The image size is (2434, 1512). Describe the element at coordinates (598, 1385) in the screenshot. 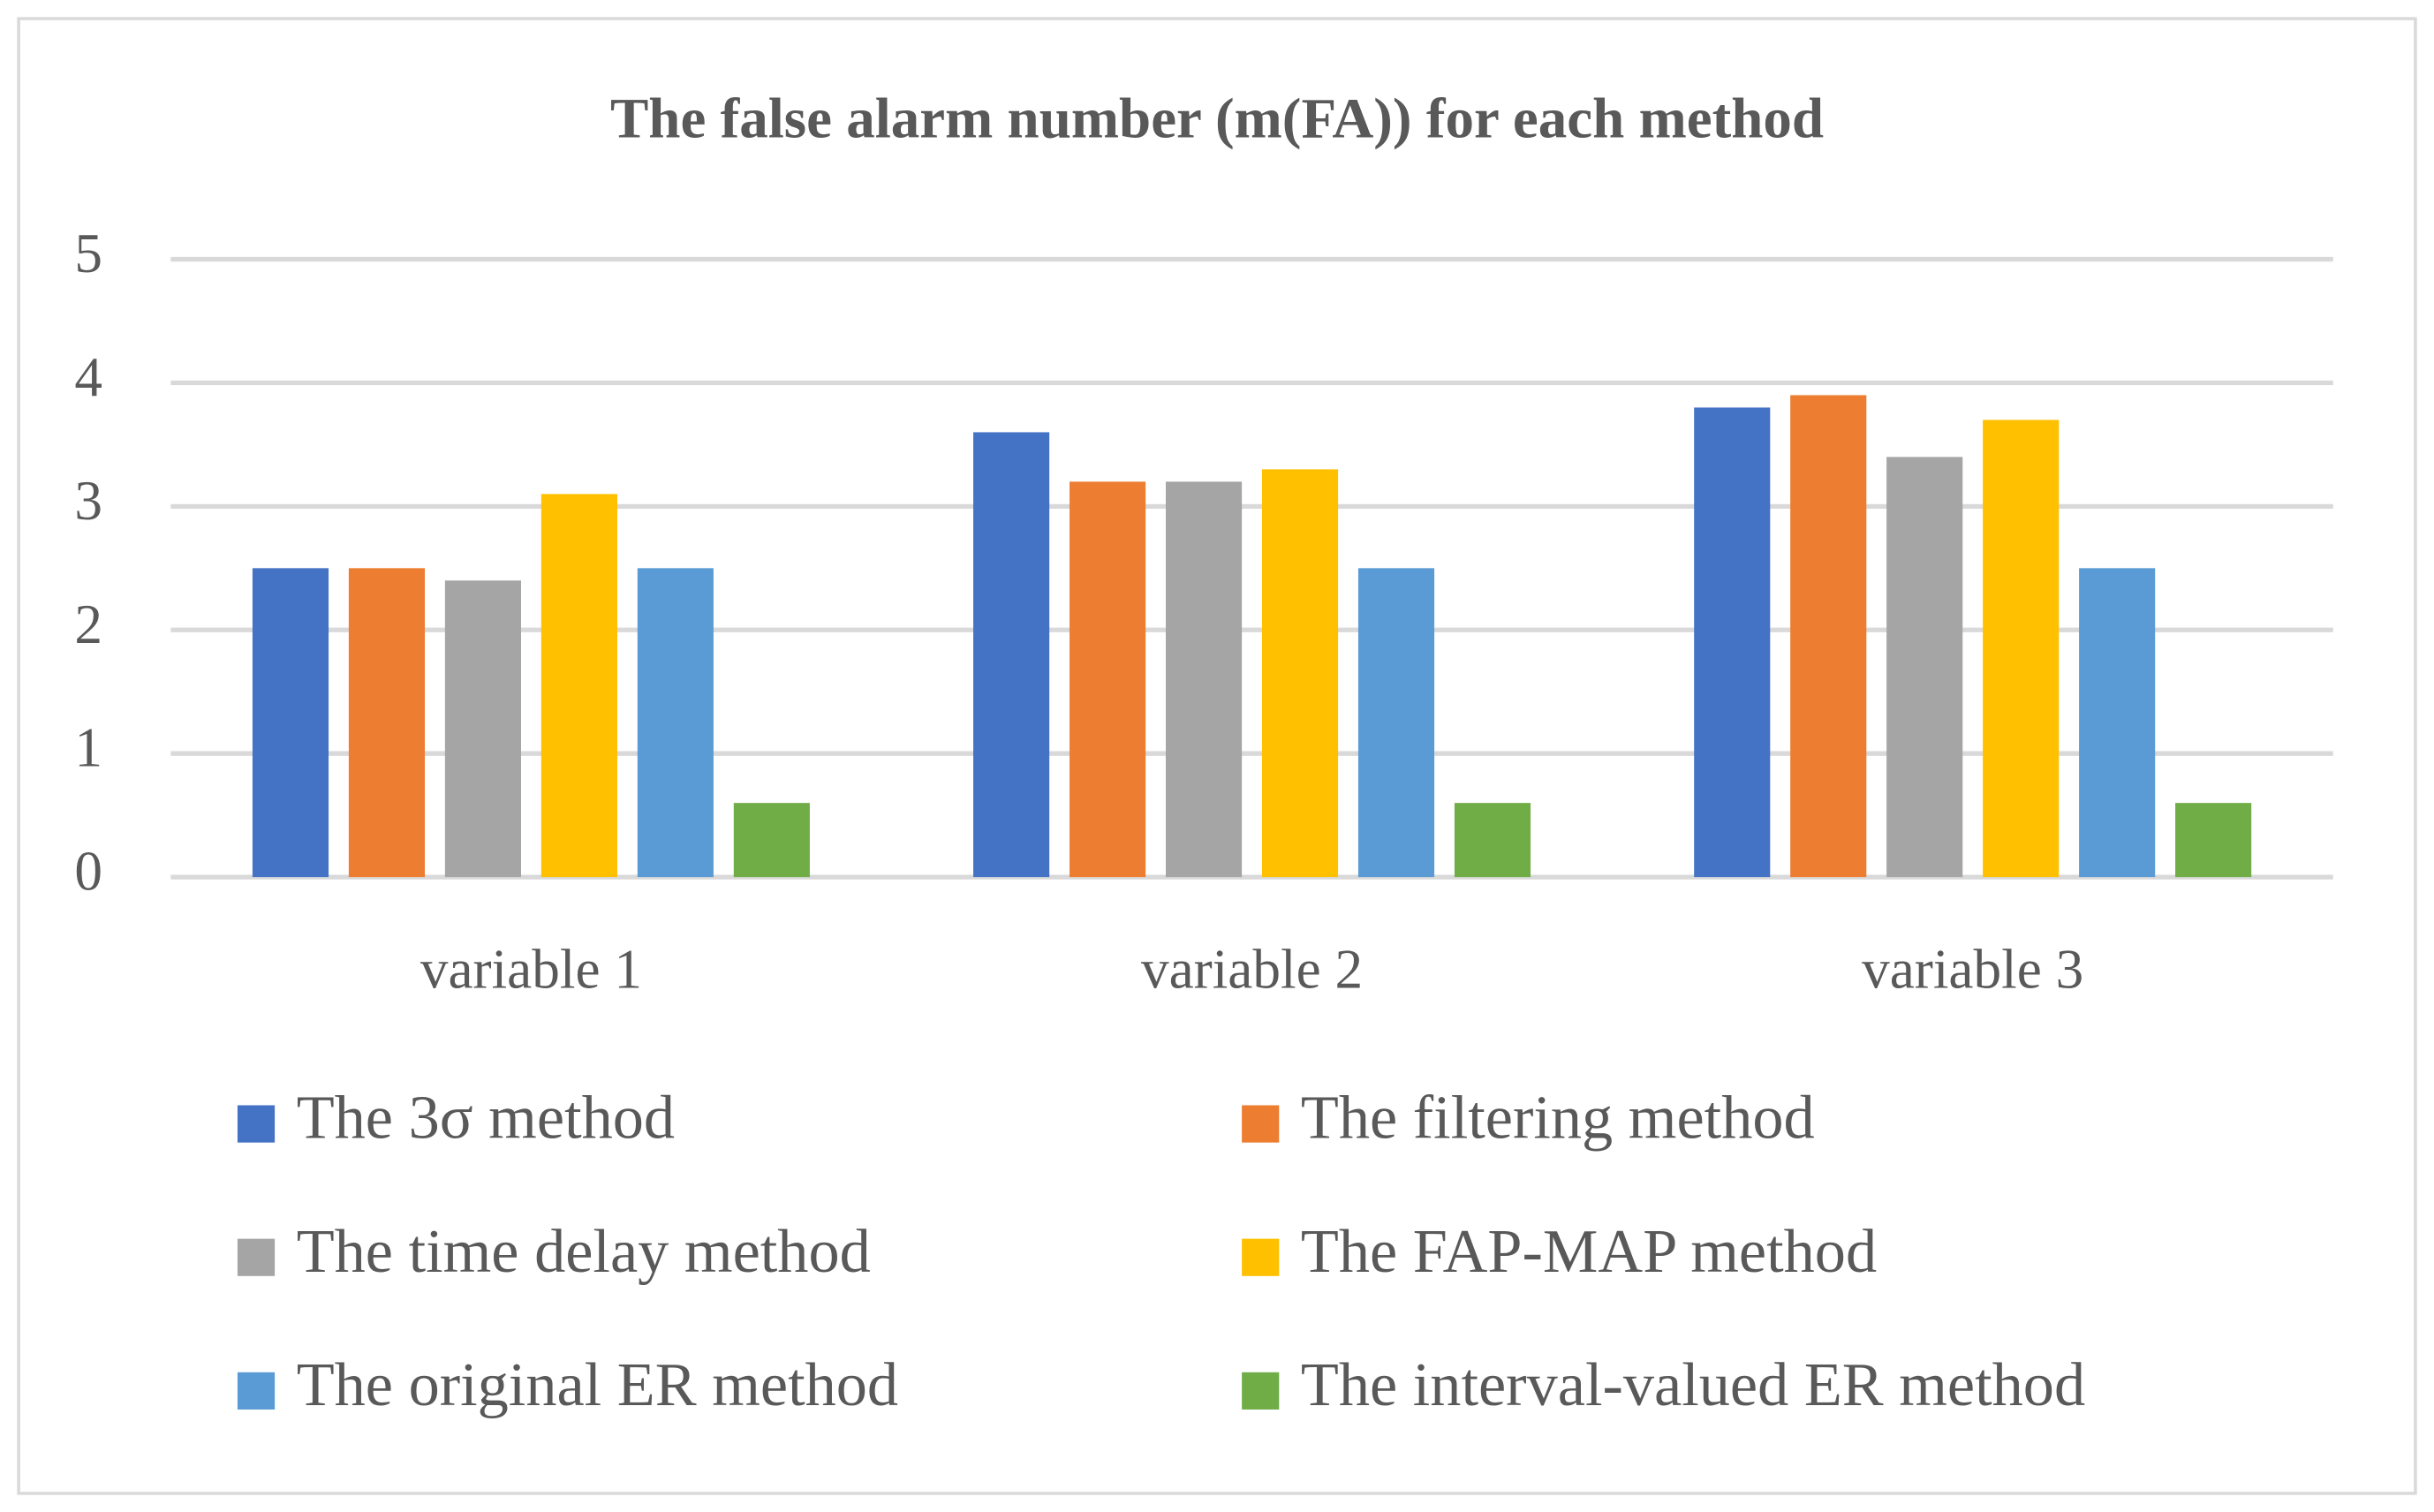

I see `legend-label: The original ER method` at that location.